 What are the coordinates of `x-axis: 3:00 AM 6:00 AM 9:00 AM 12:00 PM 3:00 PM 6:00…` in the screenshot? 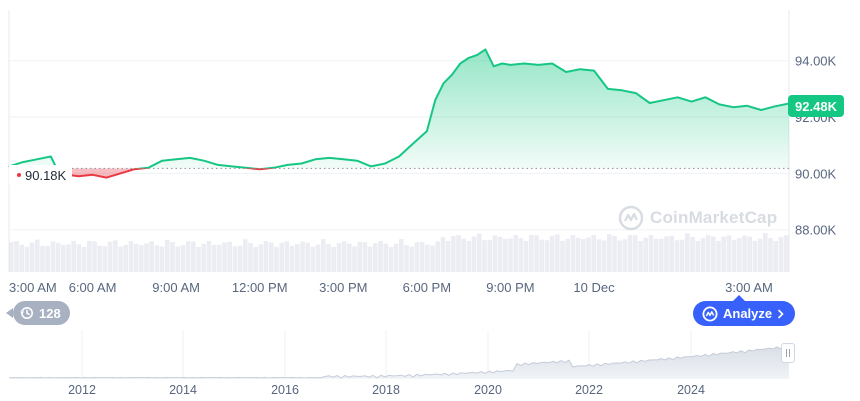 It's located at (391, 287).